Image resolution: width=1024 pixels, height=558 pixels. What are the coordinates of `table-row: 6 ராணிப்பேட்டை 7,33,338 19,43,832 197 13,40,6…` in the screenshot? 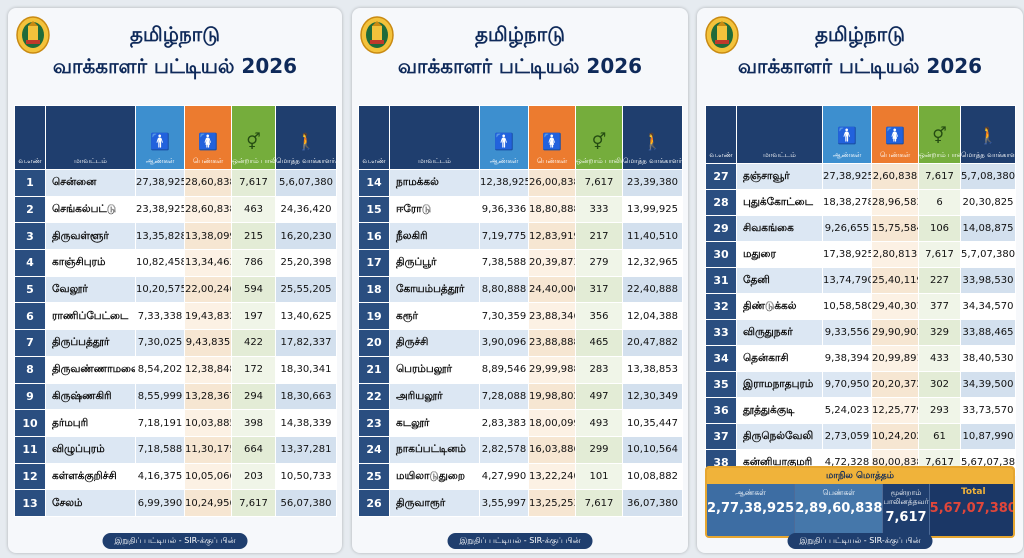 It's located at (175, 316).